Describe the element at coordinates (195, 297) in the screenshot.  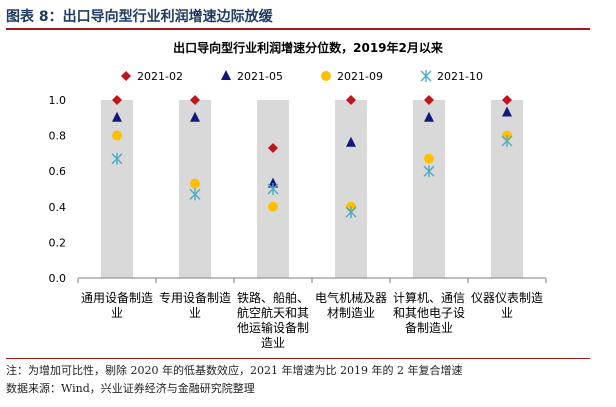
I see `category-label: 专用设备制造` at that location.